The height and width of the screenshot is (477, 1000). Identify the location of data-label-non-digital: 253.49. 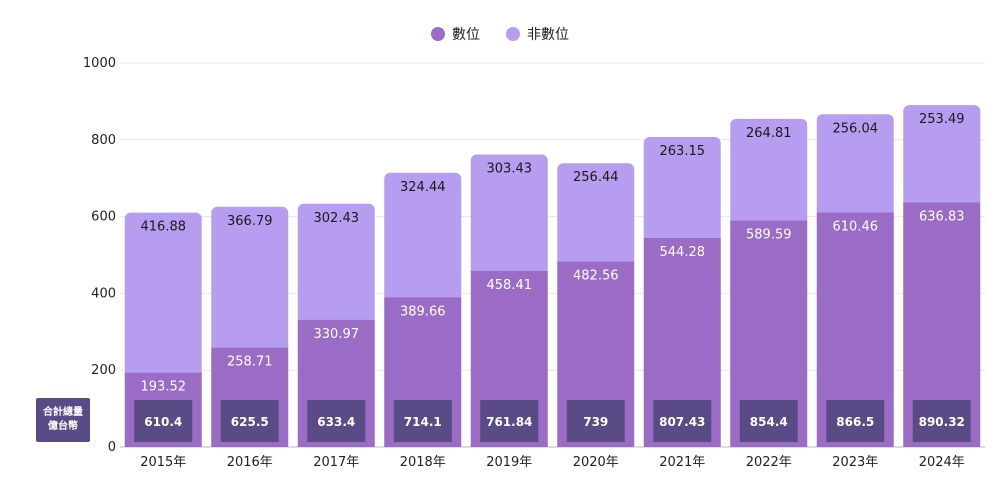
(942, 119).